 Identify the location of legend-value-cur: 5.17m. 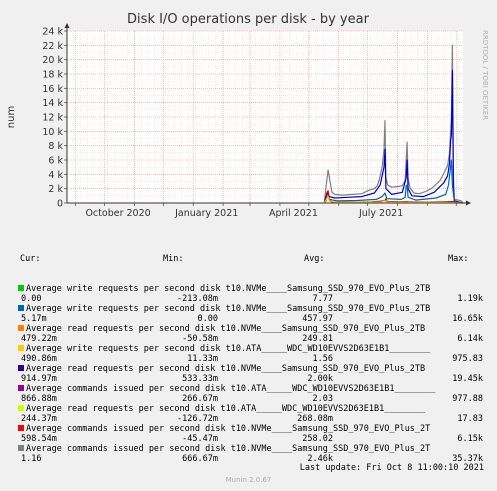
(34, 319).